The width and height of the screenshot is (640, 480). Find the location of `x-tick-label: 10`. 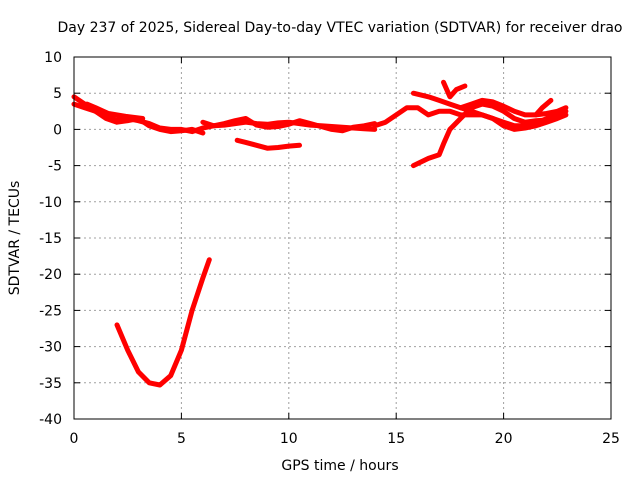

x-tick-label: 10 is located at coordinates (289, 439).